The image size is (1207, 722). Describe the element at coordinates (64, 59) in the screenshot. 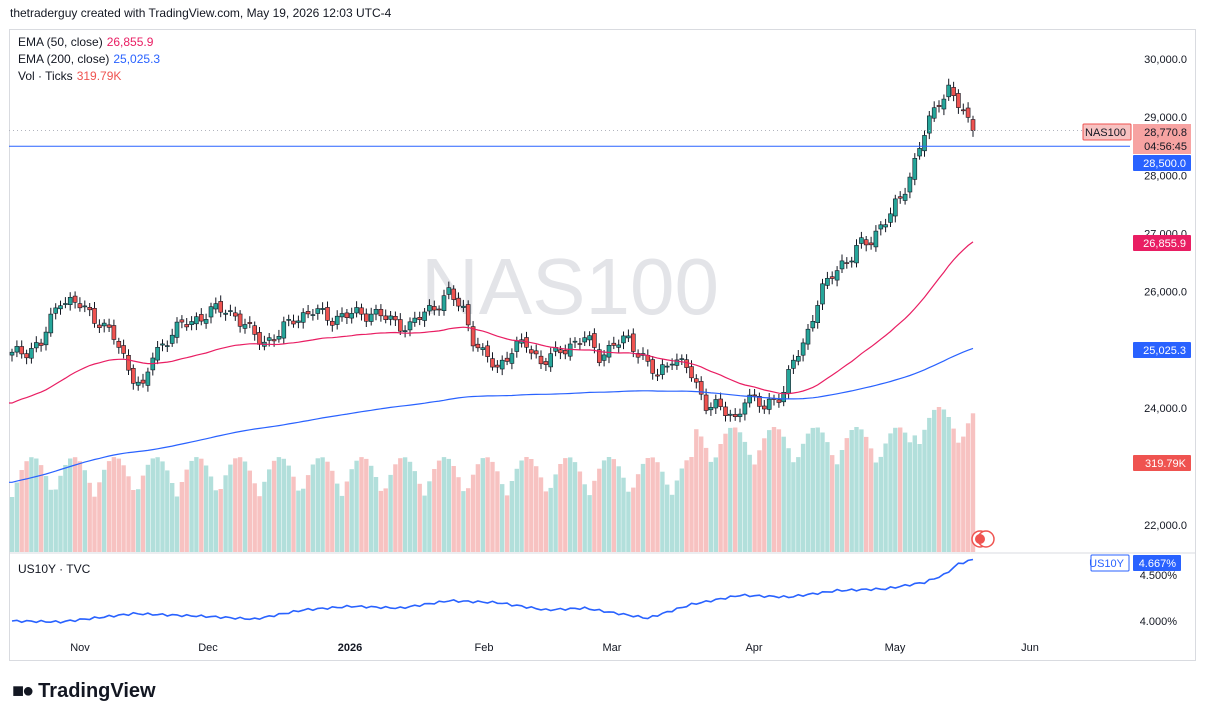

I see `ema200-label: EMA (200, close)` at that location.